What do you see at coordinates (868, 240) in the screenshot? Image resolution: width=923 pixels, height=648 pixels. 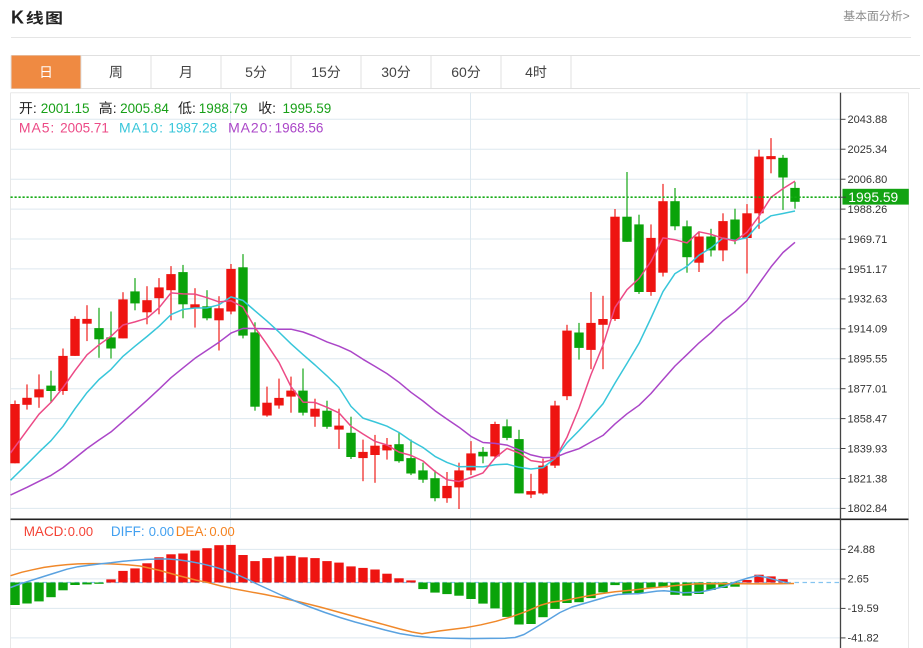 I see `svg-text: 1969.71` at bounding box center [868, 240].